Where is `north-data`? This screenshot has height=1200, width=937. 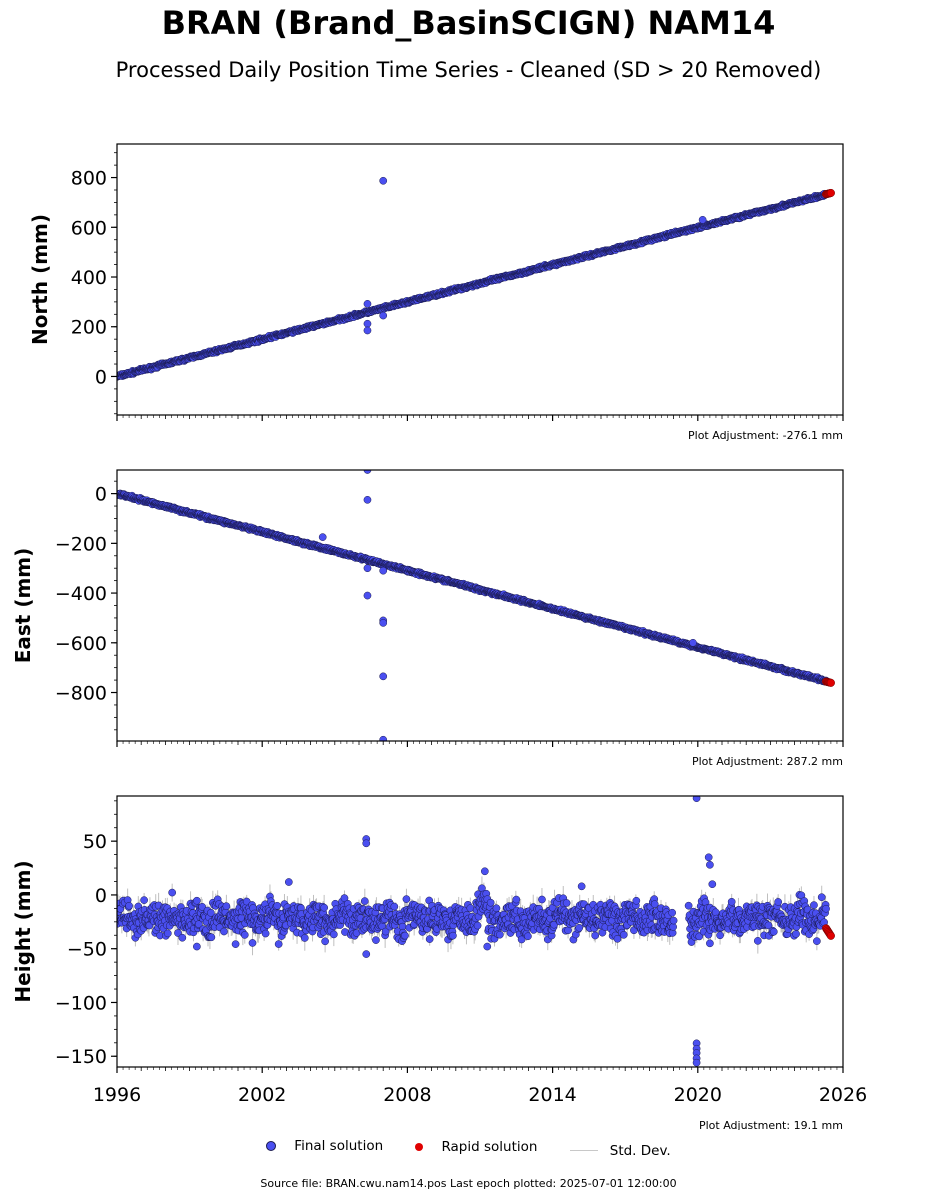 north-data is located at coordinates (476, 278).